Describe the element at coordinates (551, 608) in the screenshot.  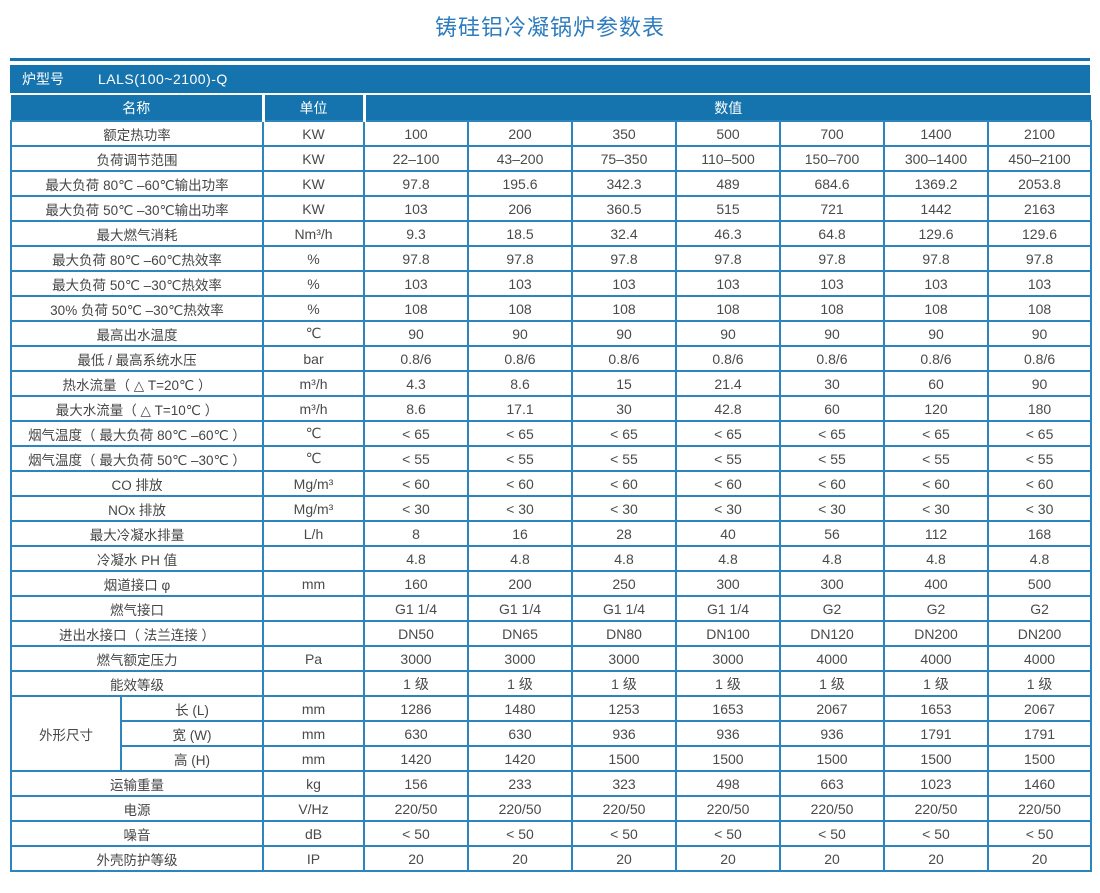
I see `table-row: 燃气接口 G1 1/4 G1 1/4 G1 1/4 G1 1/4 G2 G2 G2` at that location.